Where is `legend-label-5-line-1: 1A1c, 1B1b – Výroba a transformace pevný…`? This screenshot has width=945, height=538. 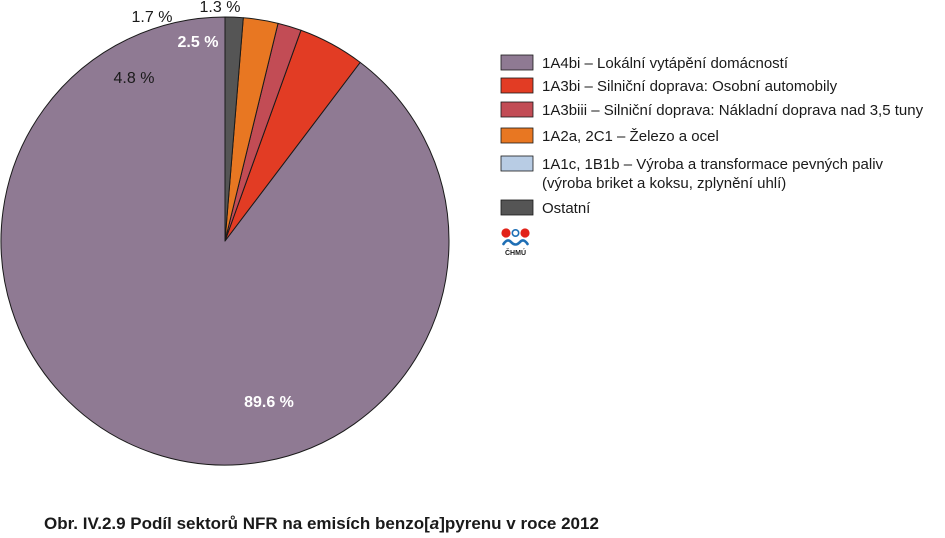 legend-label-5-line-1: 1A1c, 1B1b – Výroba a transformace pevný… is located at coordinates (713, 164).